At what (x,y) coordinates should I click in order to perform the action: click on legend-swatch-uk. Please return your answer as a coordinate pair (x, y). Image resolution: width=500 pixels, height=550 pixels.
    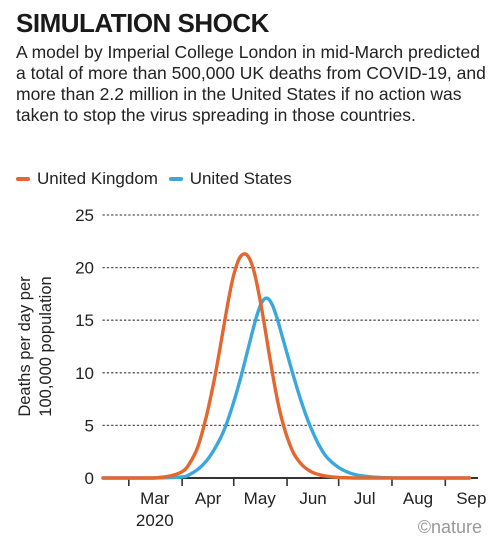
    Looking at the image, I should click on (23, 179).